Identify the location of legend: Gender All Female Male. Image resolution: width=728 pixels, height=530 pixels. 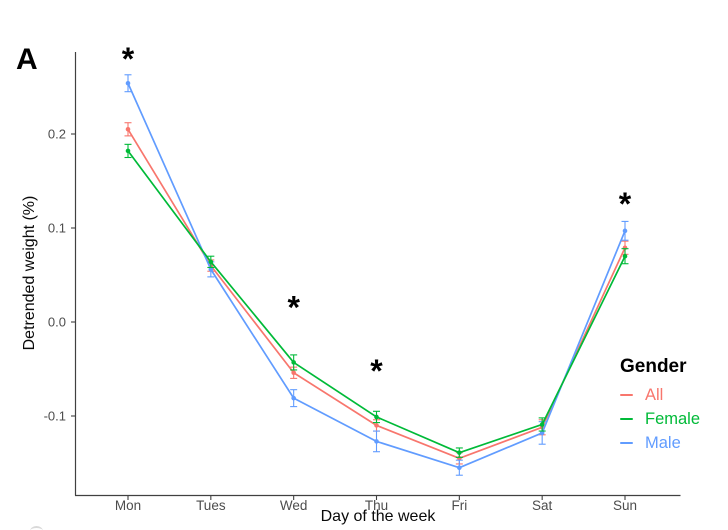
(660, 405).